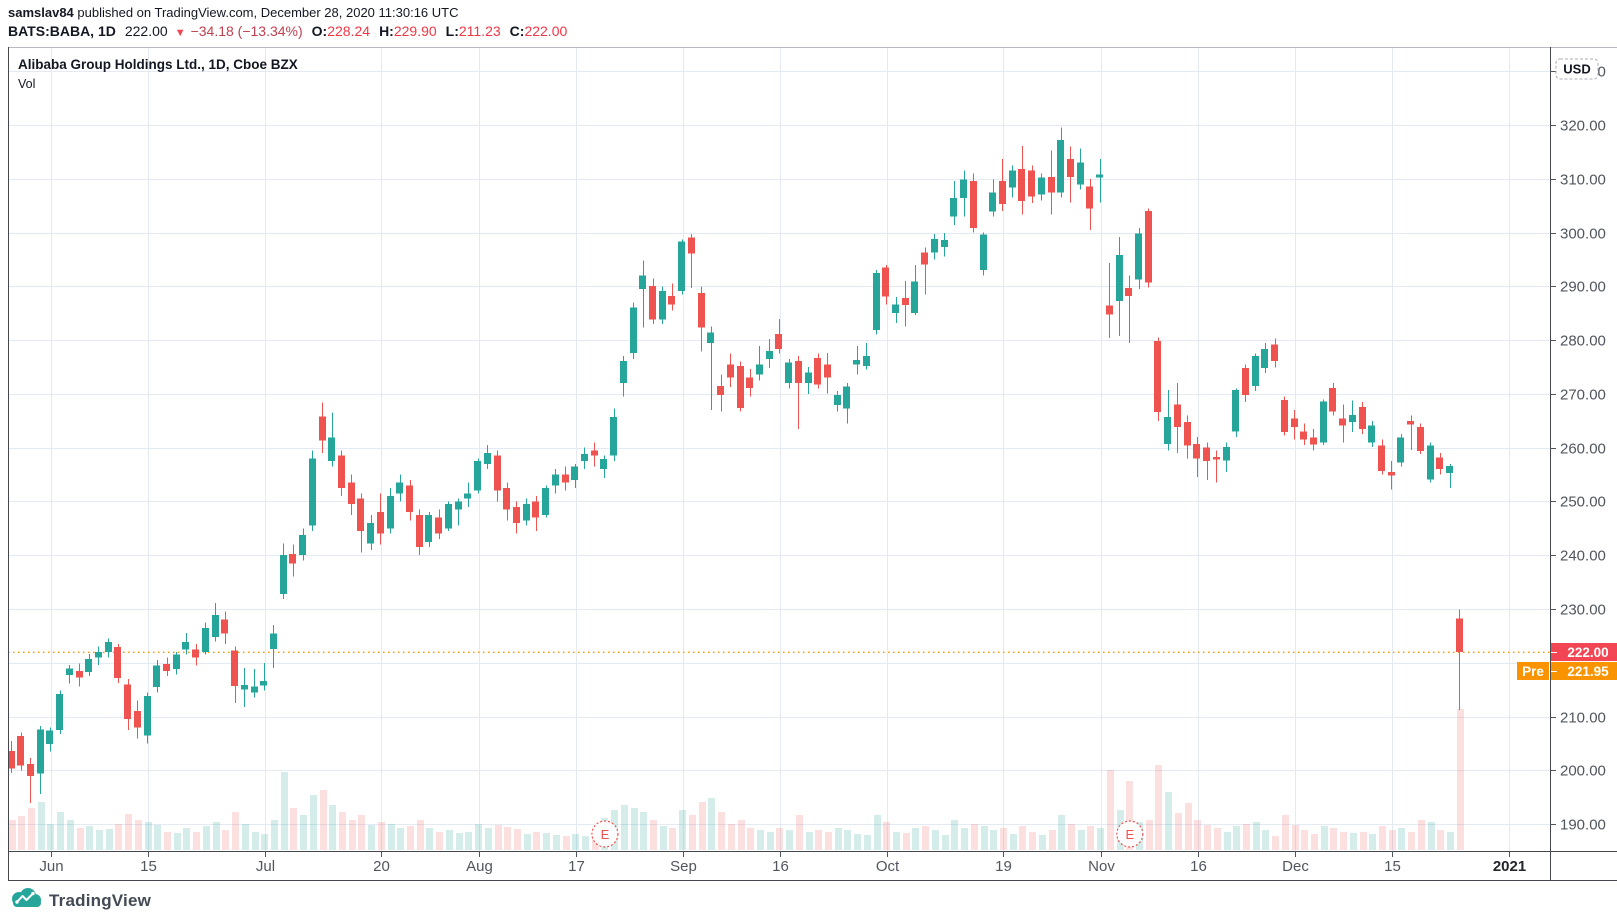 This screenshot has width=1617, height=922. I want to click on svg-text: 260.00, so click(1583, 449).